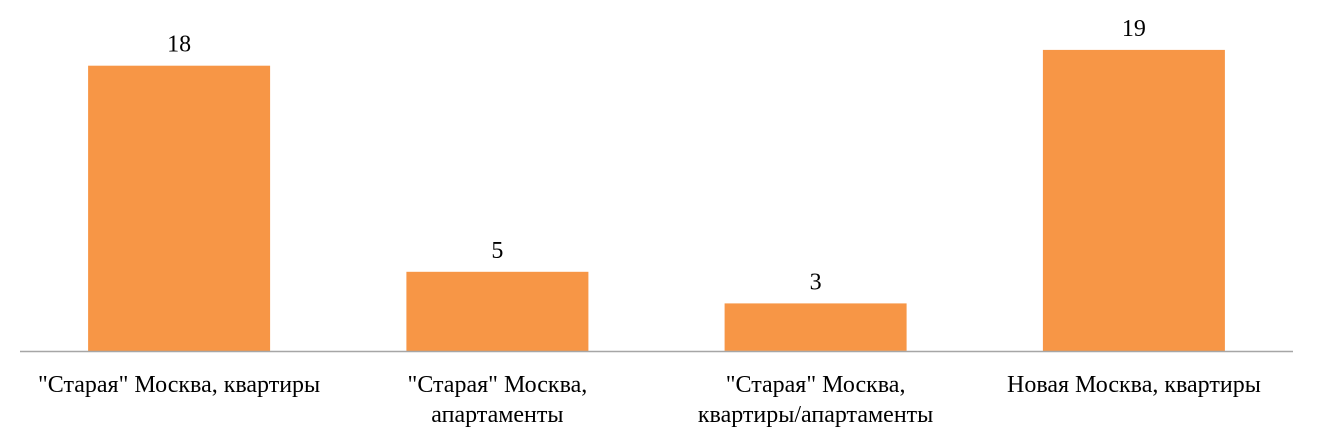 This screenshot has width=1325, height=442. Describe the element at coordinates (179, 45) in the screenshot. I see `data-label-1: 18` at that location.